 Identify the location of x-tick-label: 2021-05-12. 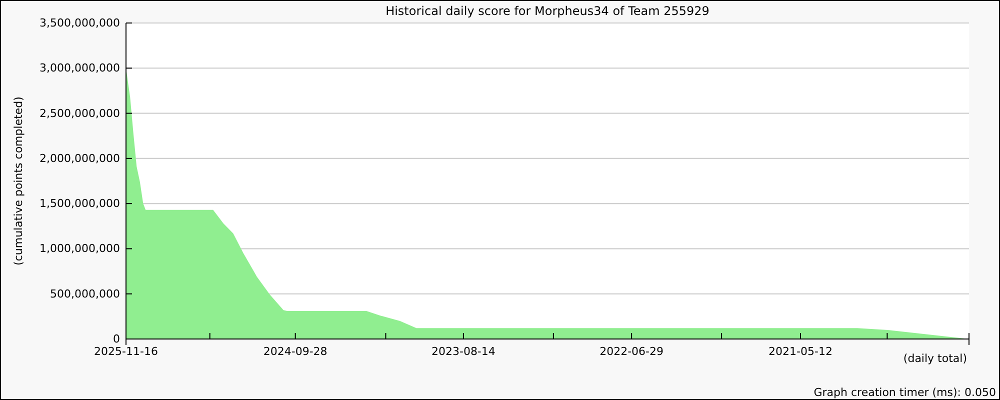
(800, 351).